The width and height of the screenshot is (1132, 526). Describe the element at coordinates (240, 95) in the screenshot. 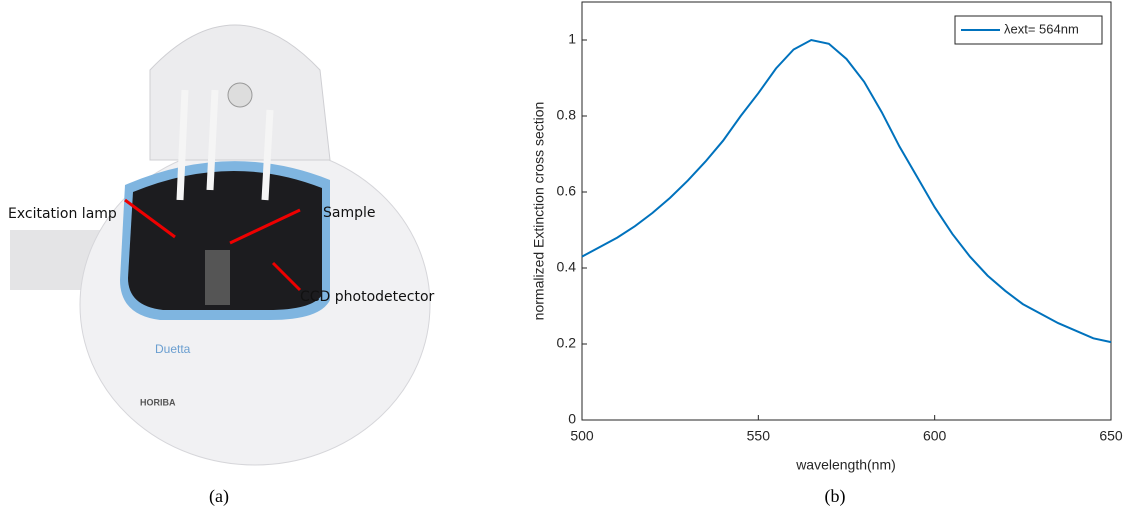

I see `lid-port` at that location.